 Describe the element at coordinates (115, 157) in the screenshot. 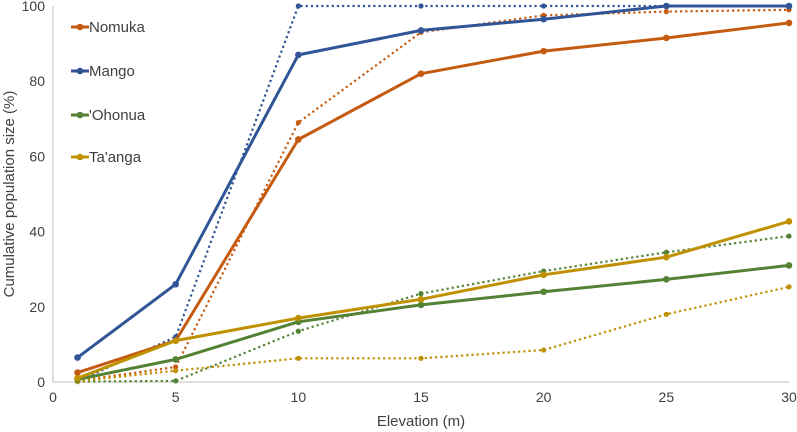

I see `legend-label: Ta'anga` at that location.